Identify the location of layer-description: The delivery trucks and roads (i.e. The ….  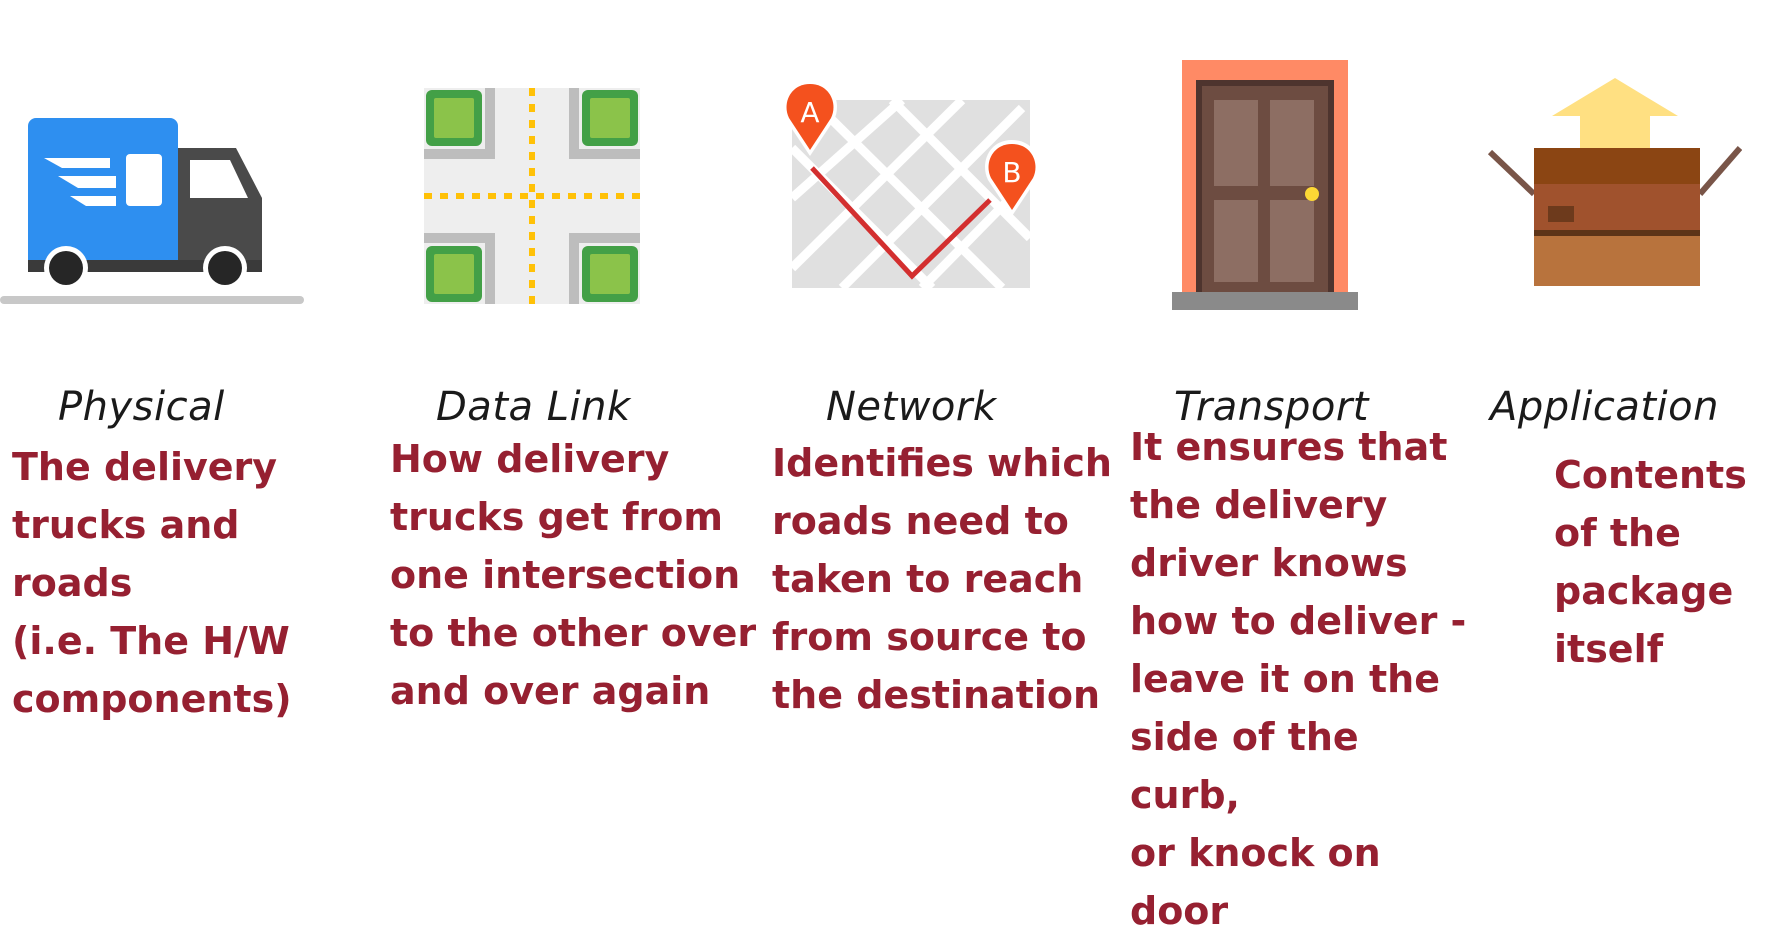
(152, 583).